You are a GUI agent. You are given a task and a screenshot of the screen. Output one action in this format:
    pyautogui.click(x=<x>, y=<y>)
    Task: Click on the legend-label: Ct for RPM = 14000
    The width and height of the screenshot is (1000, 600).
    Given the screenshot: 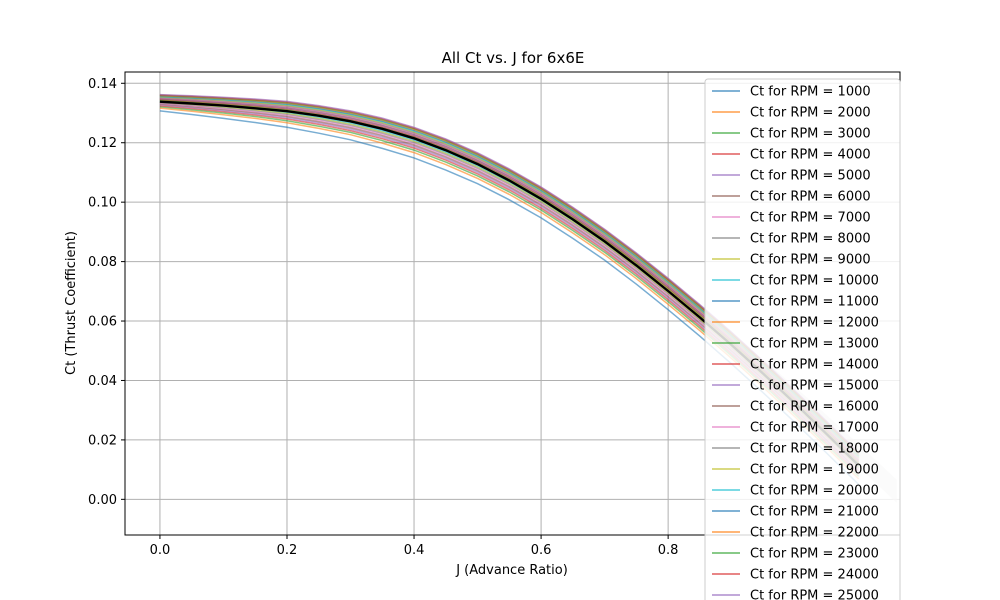 What is the action you would take?
    pyautogui.click(x=814, y=365)
    